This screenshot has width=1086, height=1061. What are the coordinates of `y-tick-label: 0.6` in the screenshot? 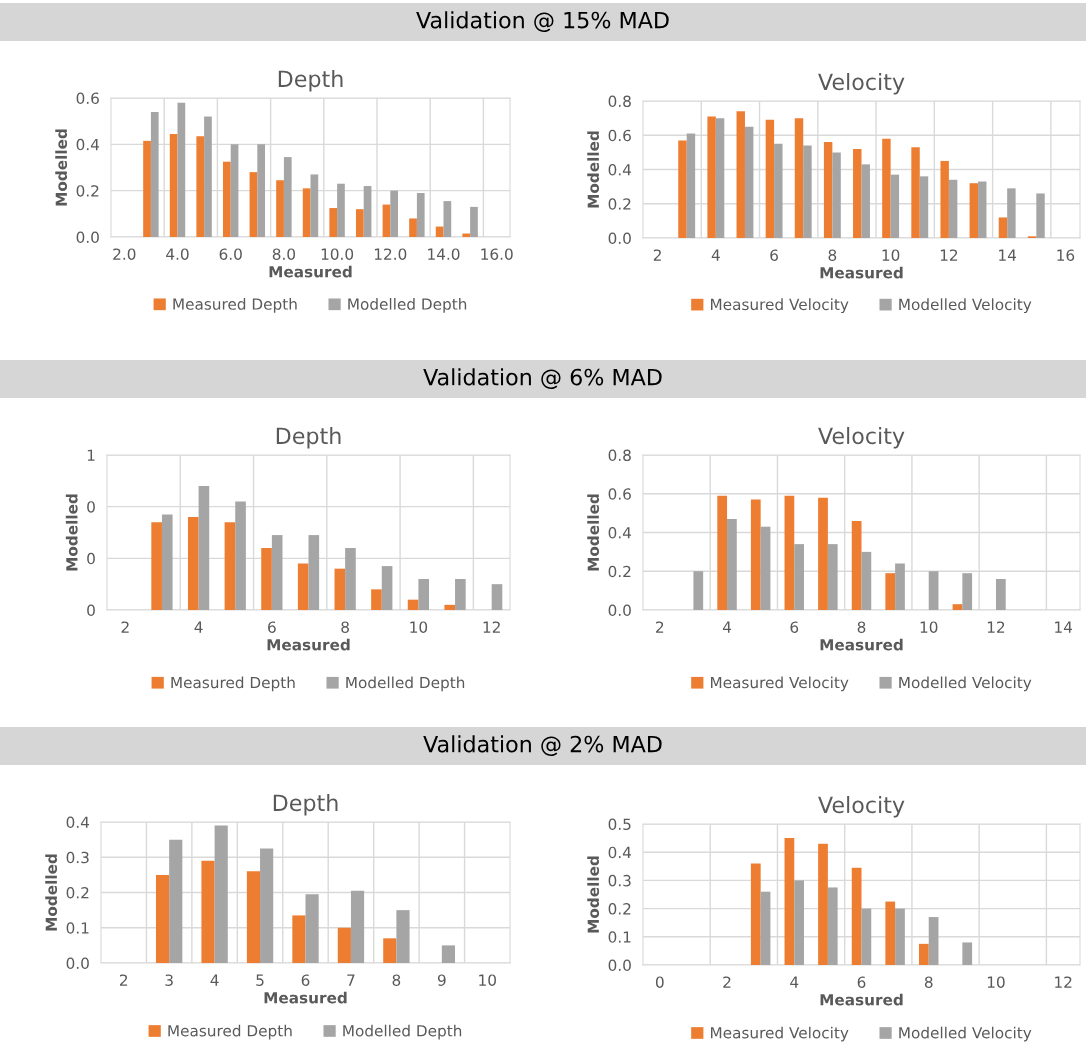 It's located at (87, 98).